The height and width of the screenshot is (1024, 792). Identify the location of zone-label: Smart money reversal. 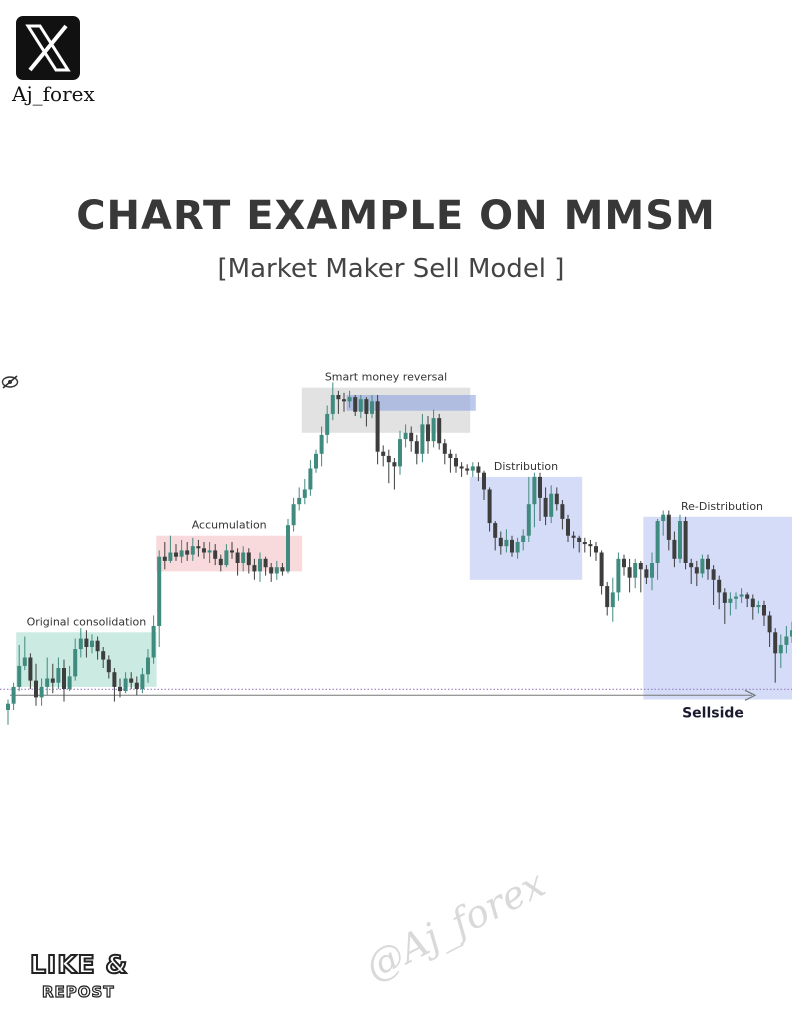
(386, 377).